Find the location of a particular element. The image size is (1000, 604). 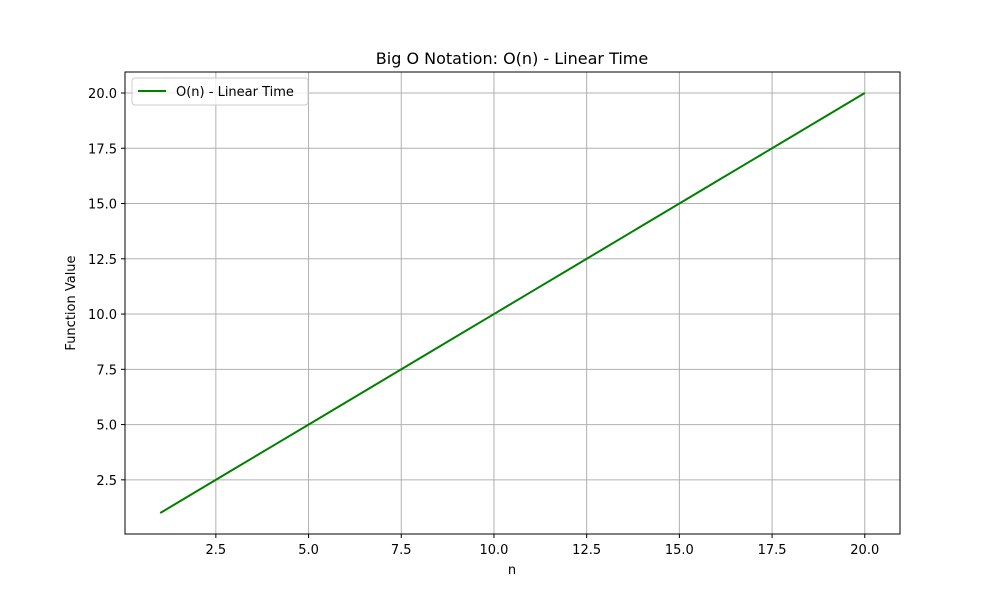

y-tick-label: 20.0 is located at coordinates (102, 94).